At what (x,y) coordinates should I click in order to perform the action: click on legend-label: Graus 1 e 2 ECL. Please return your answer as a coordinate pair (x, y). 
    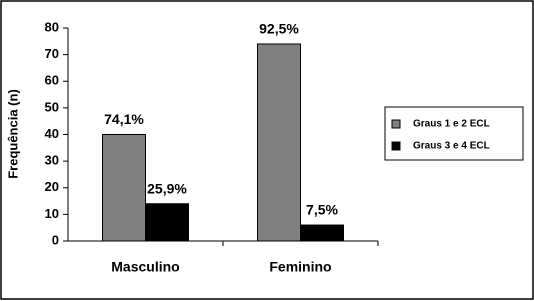
    Looking at the image, I should click on (451, 124).